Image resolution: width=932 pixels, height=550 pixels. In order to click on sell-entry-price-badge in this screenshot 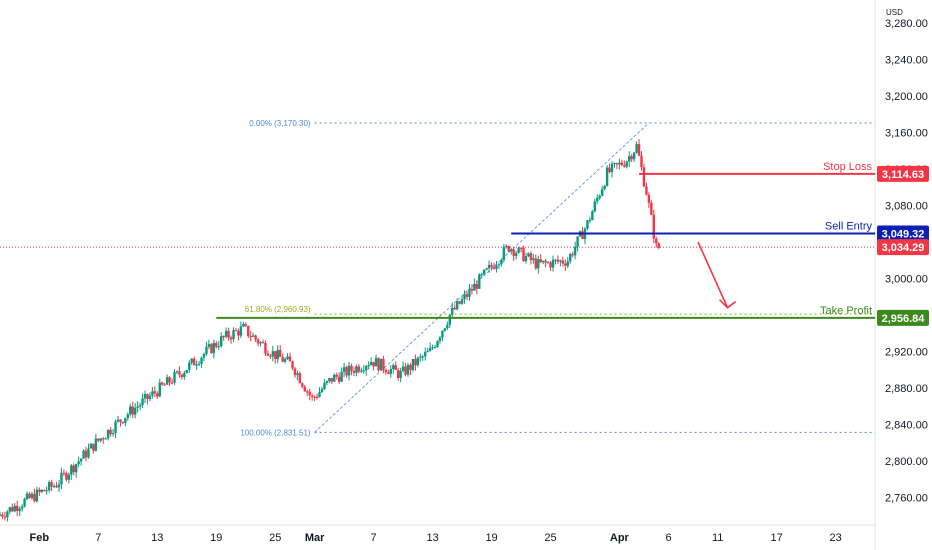, I will do `click(903, 233)`.